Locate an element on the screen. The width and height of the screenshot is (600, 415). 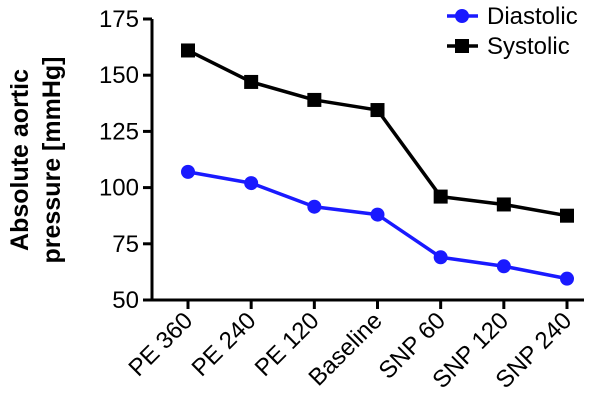
legend-item-diastolic: Diastolic is located at coordinates (512, 16).